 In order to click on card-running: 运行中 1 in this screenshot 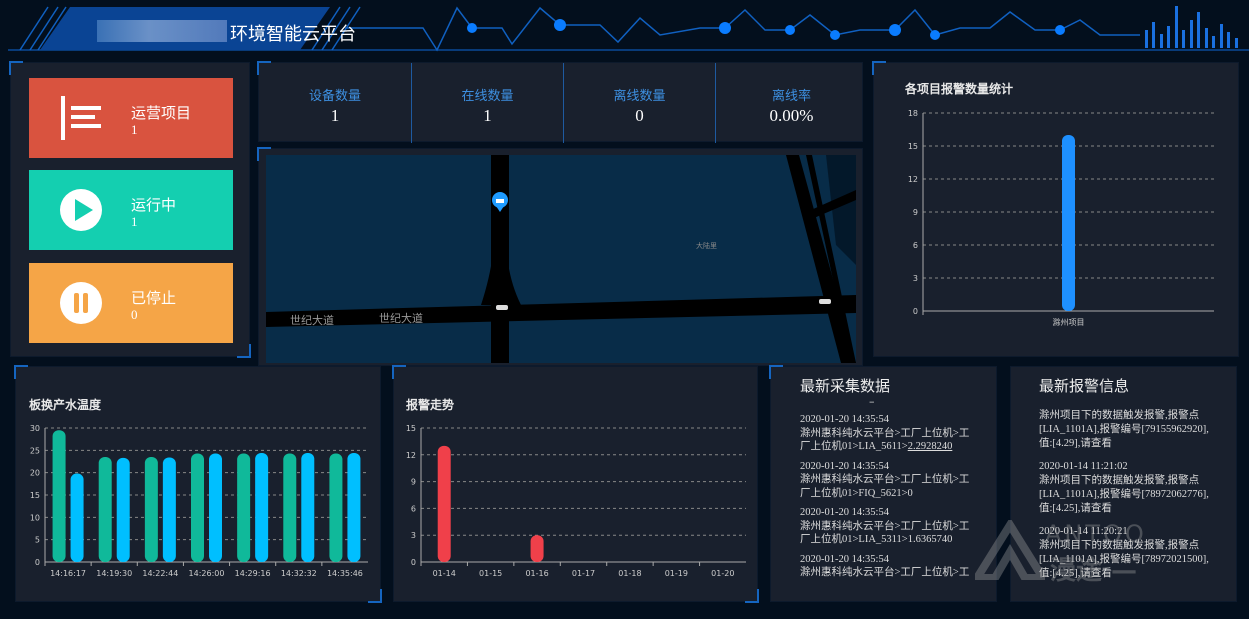, I will do `click(131, 210)`.